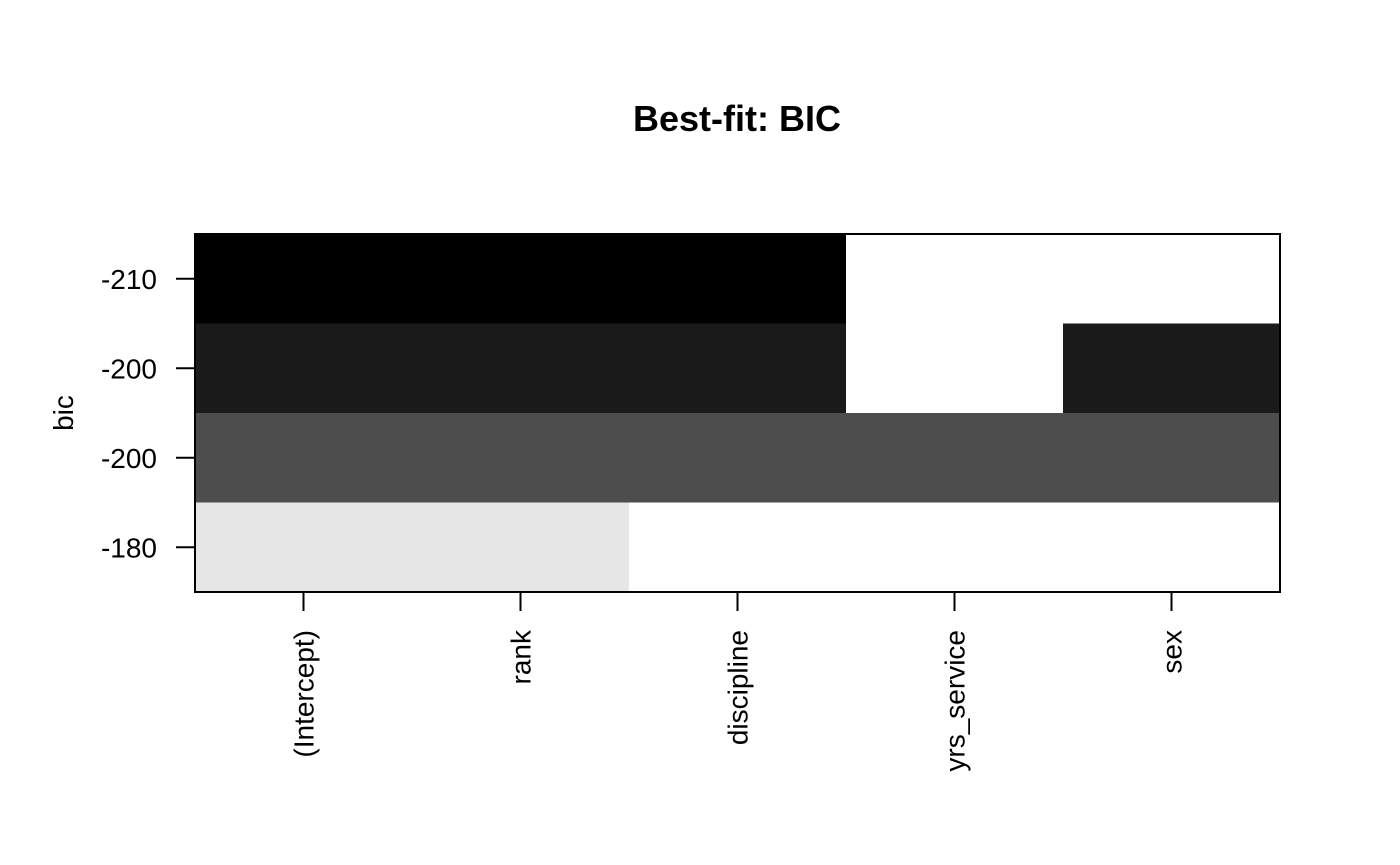 The width and height of the screenshot is (1400, 865). I want to click on x-axis: (Intercept) rank discipline yrs_service sex, so click(738, 682).